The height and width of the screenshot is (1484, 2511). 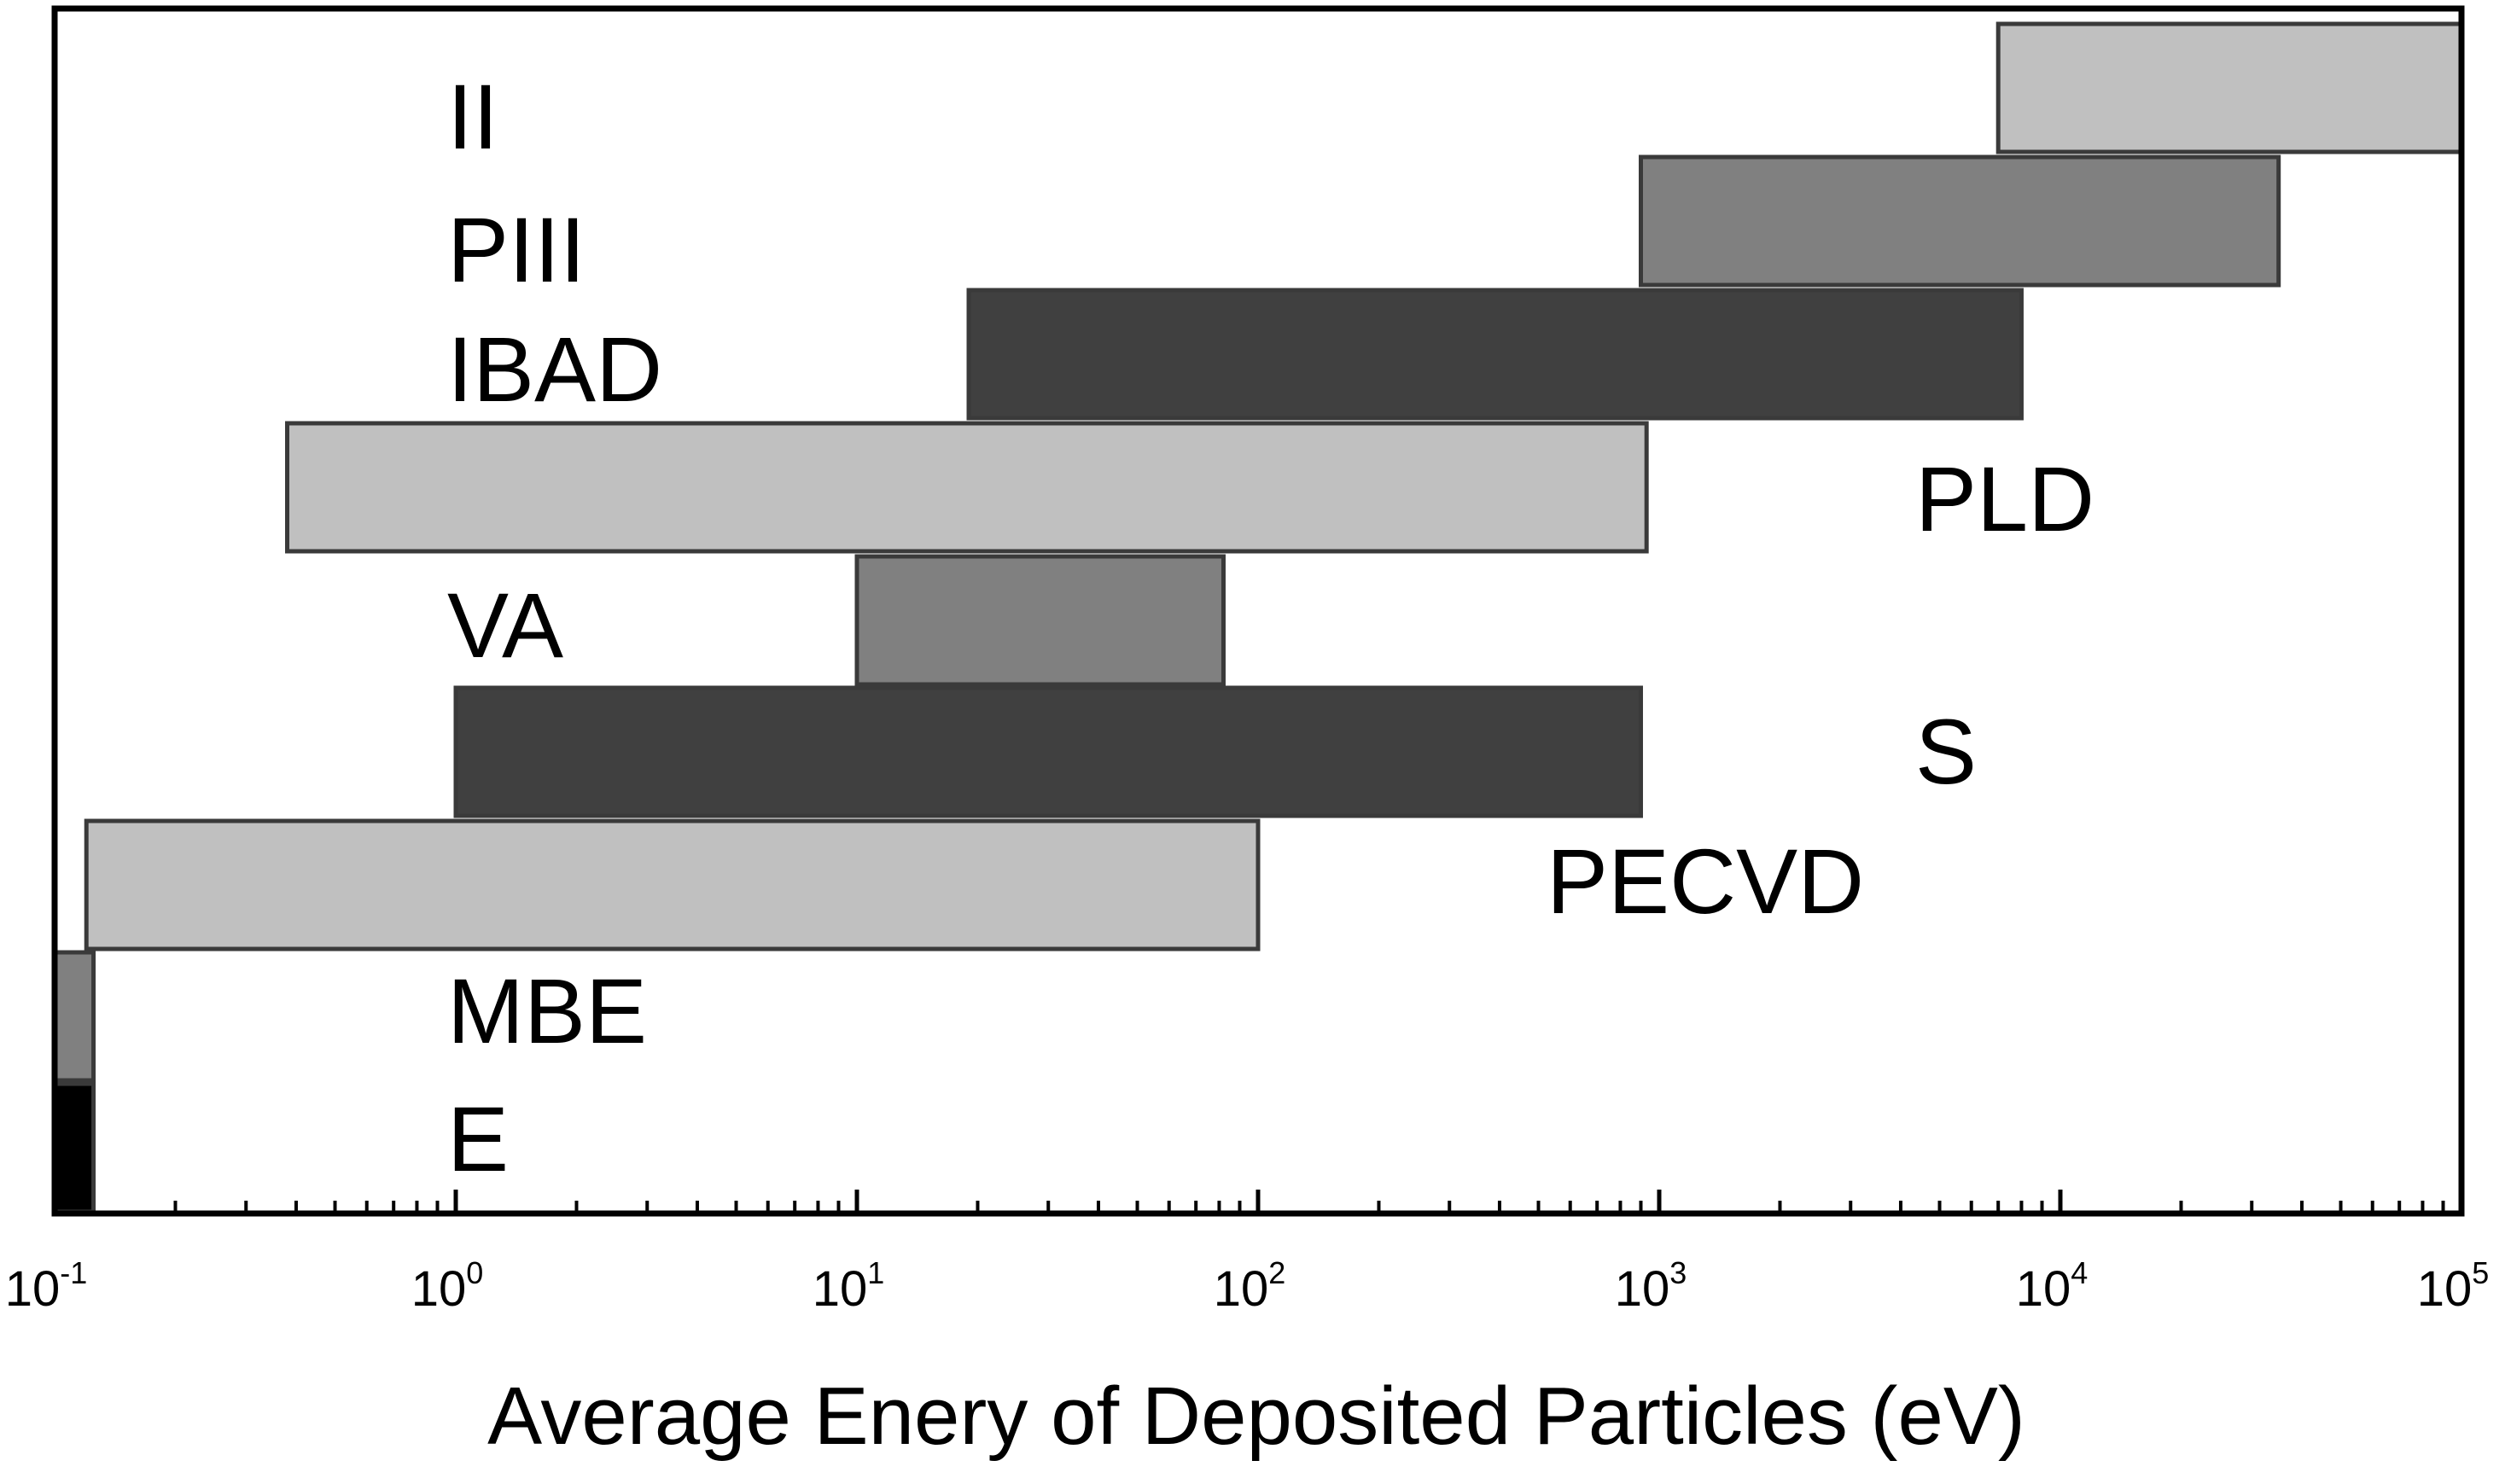 I want to click on tick-exponent: 4, so click(x=2079, y=1272).